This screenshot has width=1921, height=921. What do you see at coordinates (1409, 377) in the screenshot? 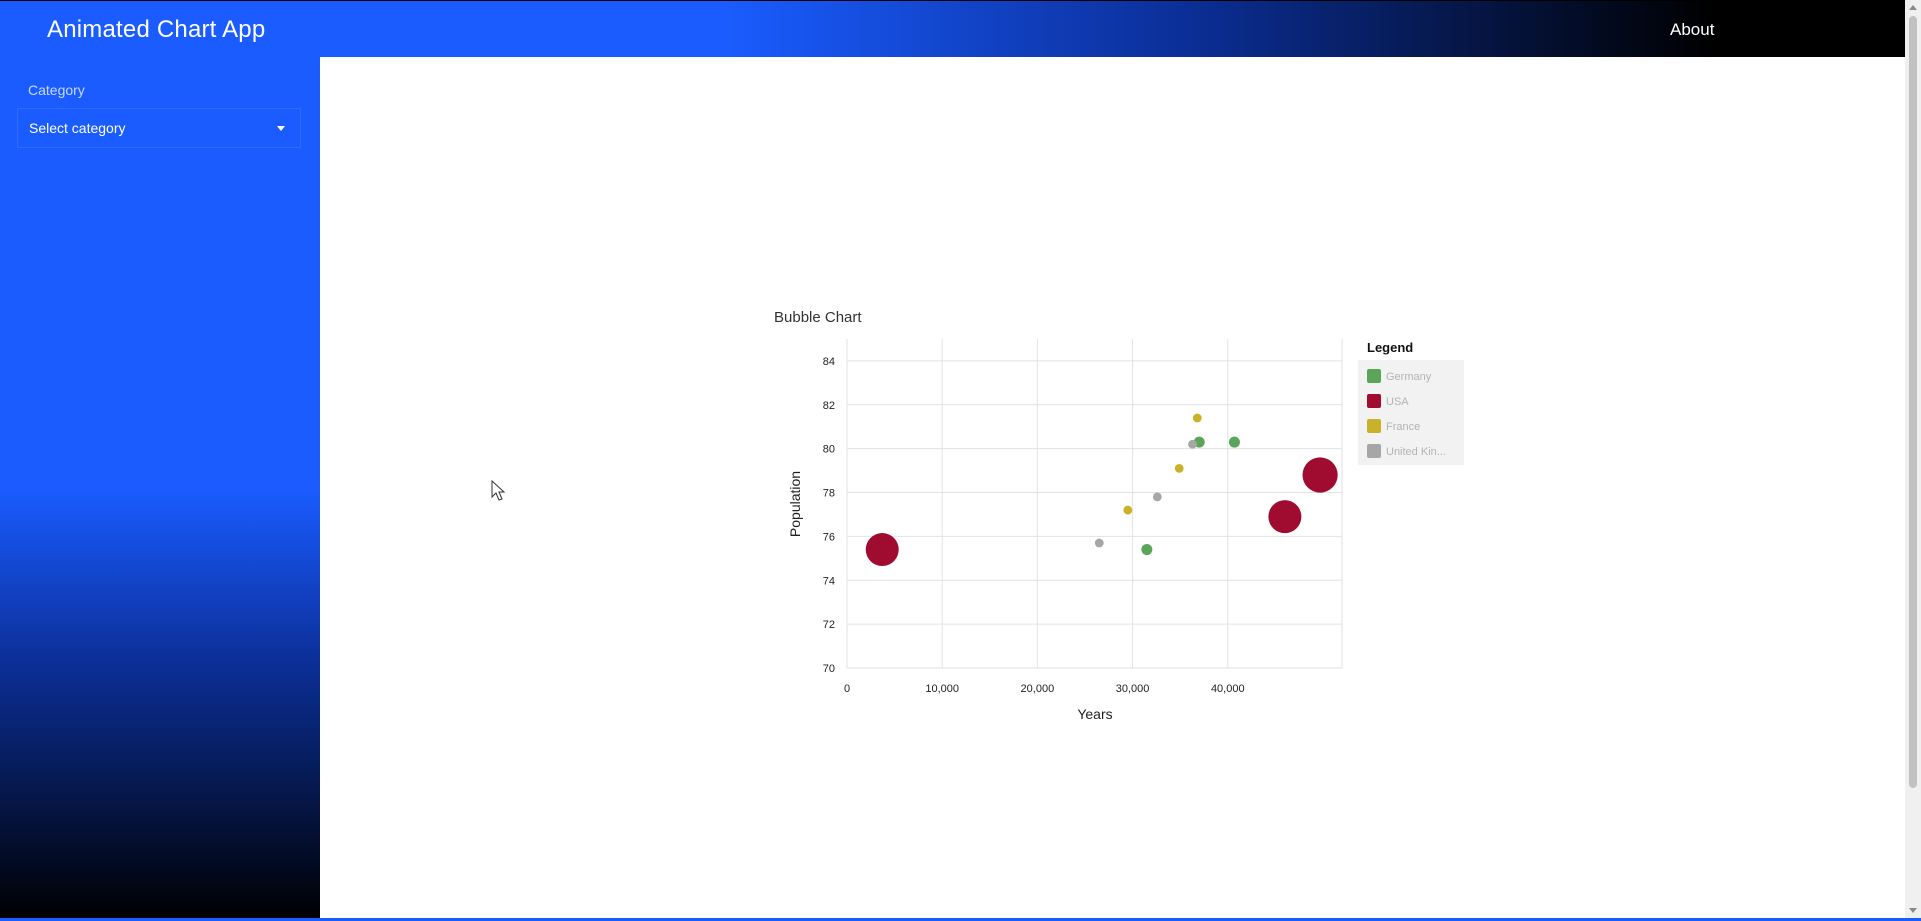
I see `legend-label: Germany` at bounding box center [1409, 377].